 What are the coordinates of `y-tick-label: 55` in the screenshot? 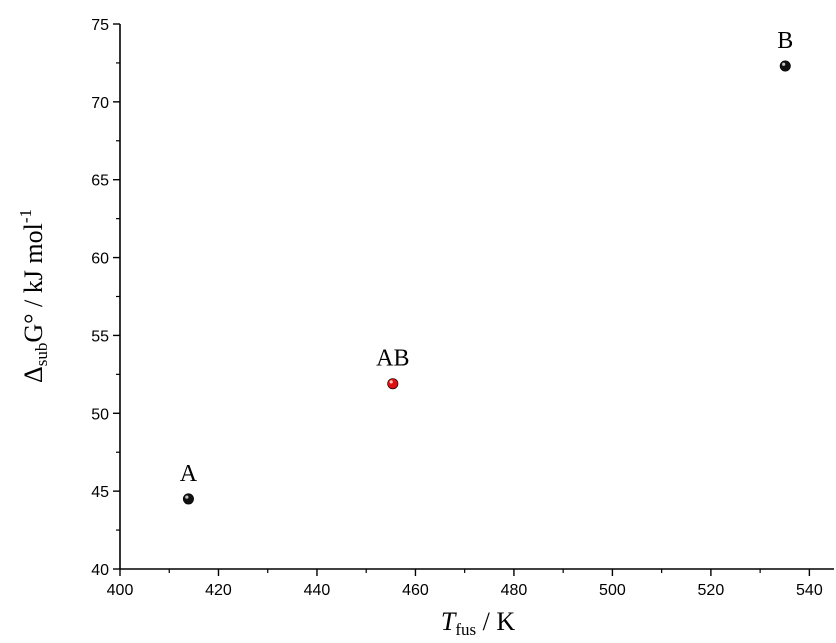 It's located at (100, 336).